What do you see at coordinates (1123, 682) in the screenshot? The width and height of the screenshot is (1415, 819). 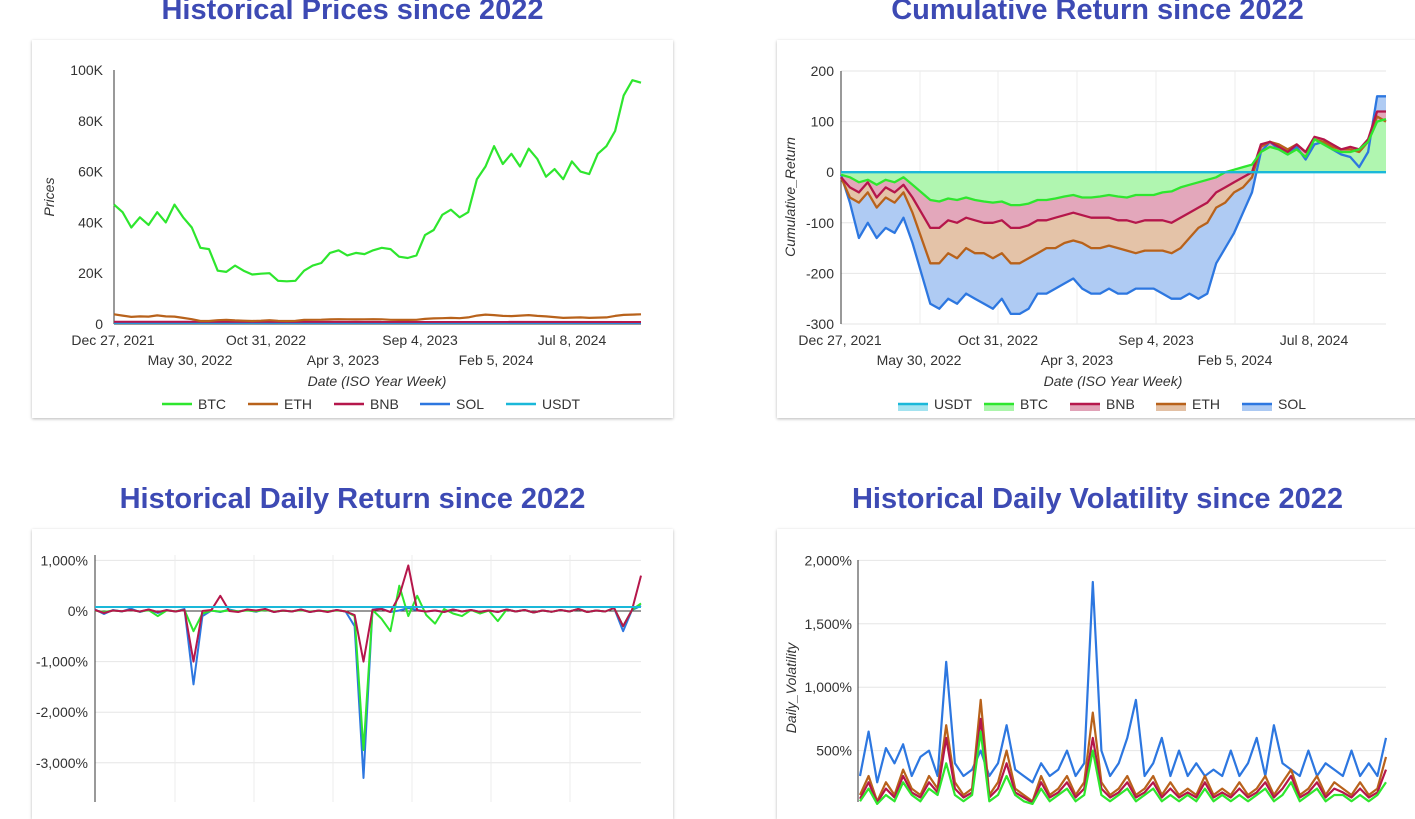 I see `dvol-series-sol` at bounding box center [1123, 682].